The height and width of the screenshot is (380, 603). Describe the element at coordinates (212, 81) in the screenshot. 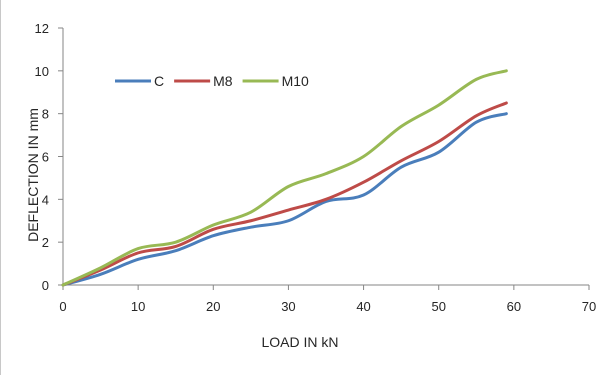

I see `legend: C M8 M10` at that location.